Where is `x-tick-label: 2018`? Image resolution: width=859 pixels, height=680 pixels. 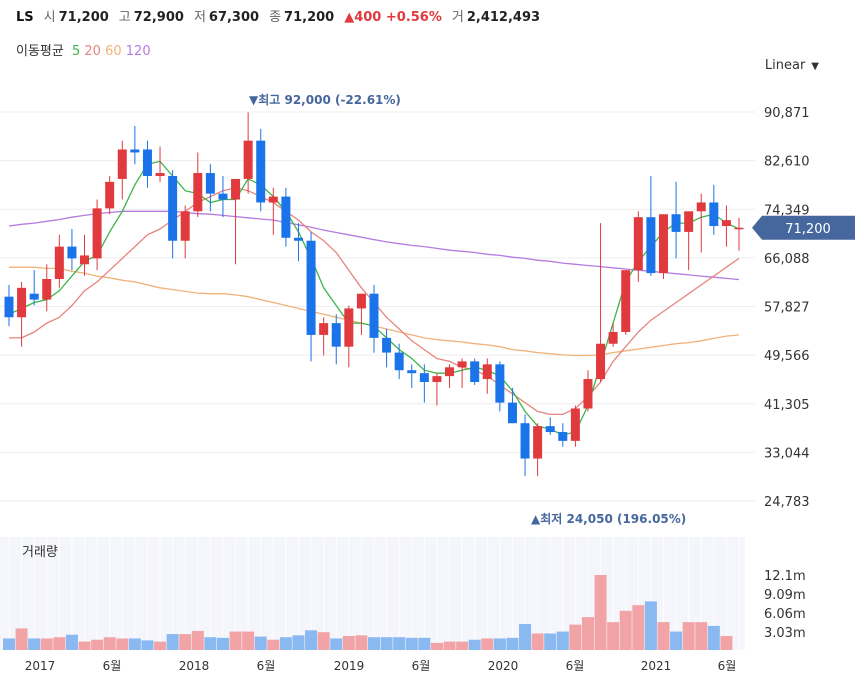 x-tick-label: 2018 is located at coordinates (194, 666).